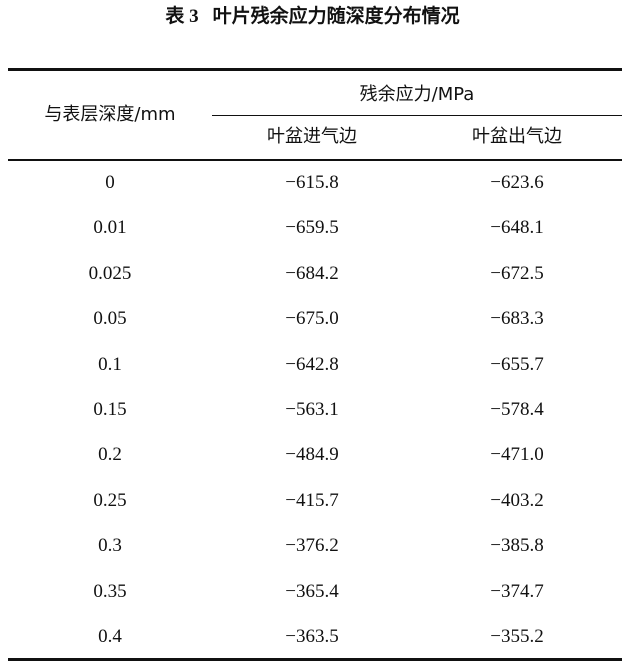 The width and height of the screenshot is (625, 668). What do you see at coordinates (417, 115) in the screenshot?
I see `group-rule` at bounding box center [417, 115].